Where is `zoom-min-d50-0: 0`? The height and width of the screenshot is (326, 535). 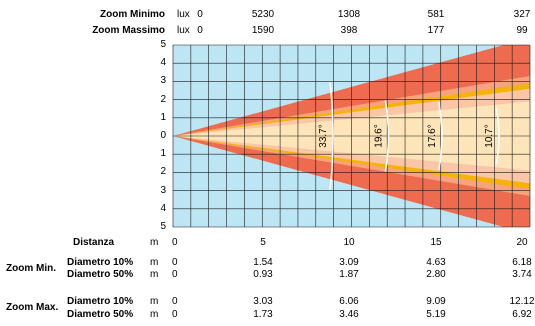 zoom-min-d50-0: 0 is located at coordinates (175, 274).